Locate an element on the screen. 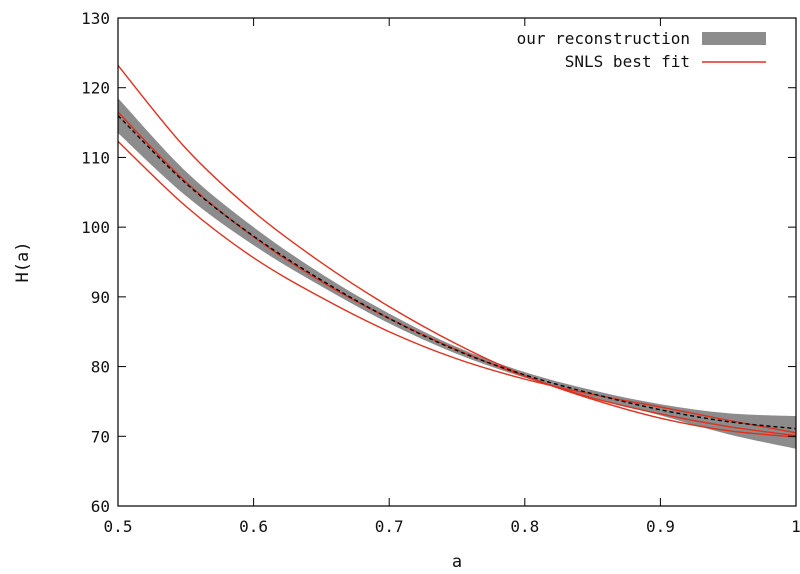  legend: our reconstruction SNLS best fit is located at coordinates (641, 50).